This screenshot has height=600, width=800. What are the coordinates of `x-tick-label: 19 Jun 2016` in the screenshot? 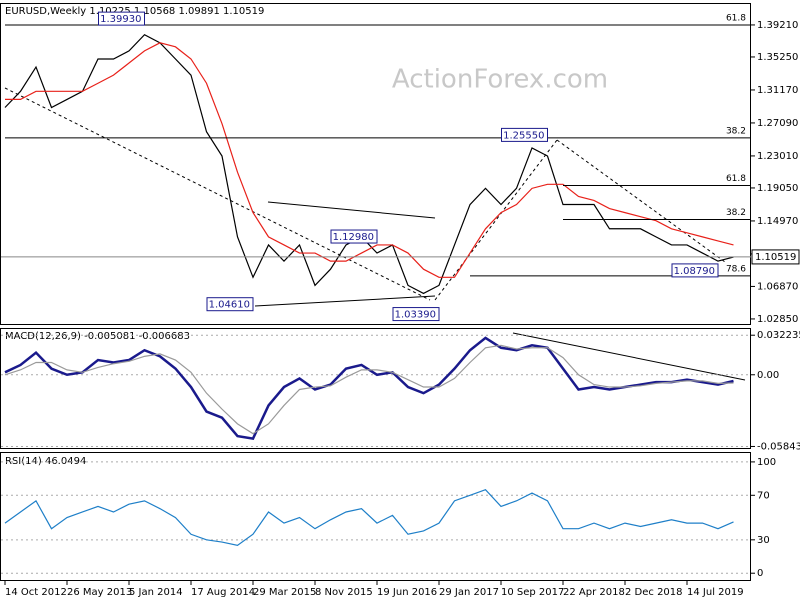 It's located at (407, 592).